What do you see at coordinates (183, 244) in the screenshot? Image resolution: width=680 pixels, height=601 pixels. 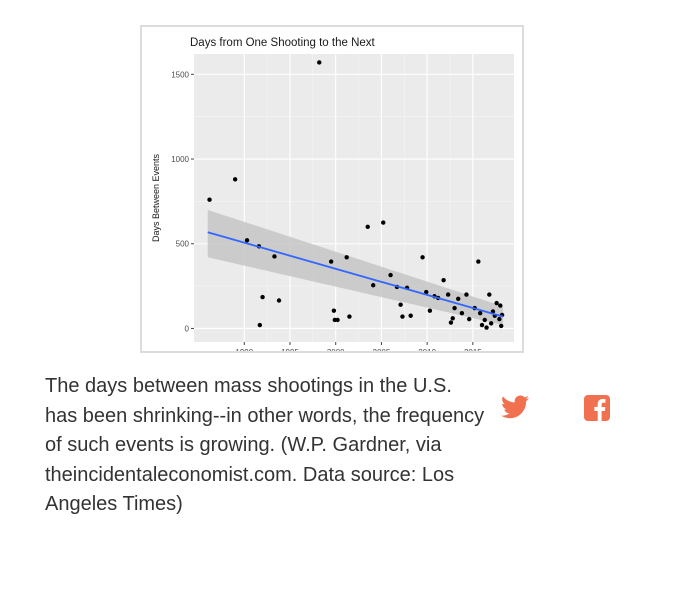 I see `y-tick-label: 500` at bounding box center [183, 244].